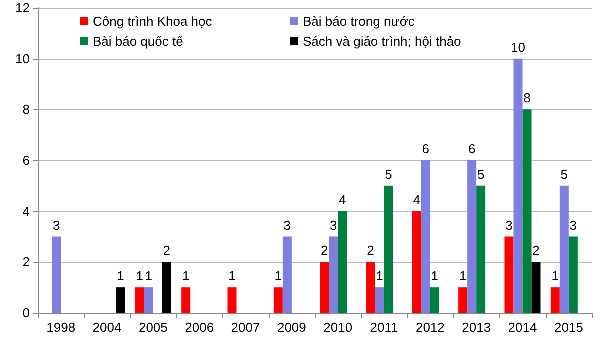 Image resolution: width=600 pixels, height=343 pixels. What do you see at coordinates (26, 110) in the screenshot?
I see `y-tick-label: 8` at bounding box center [26, 110].